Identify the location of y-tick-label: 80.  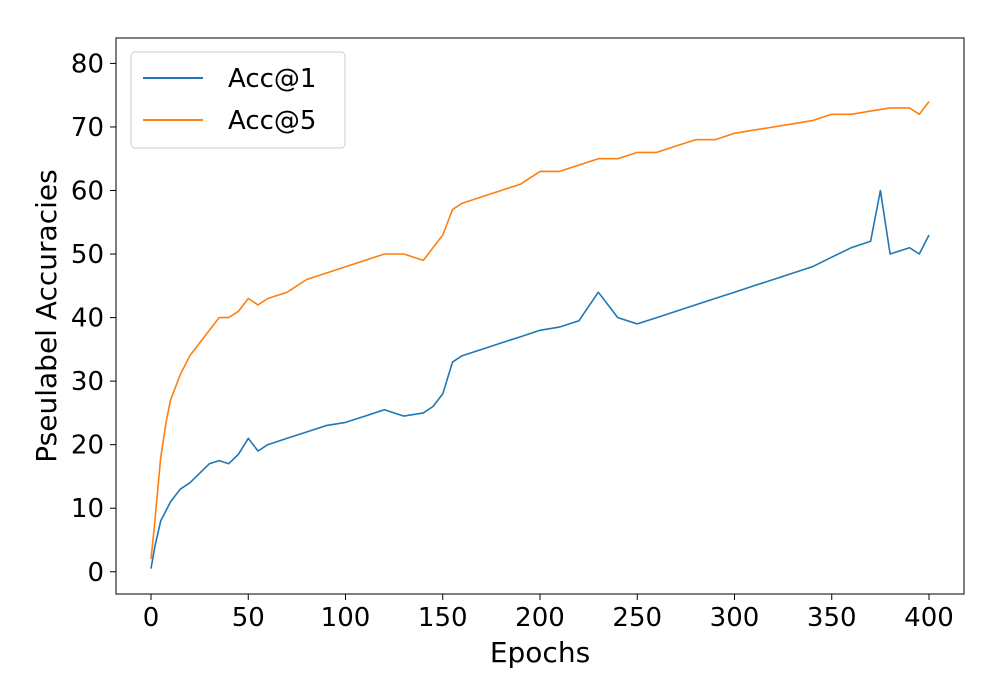
(87, 64).